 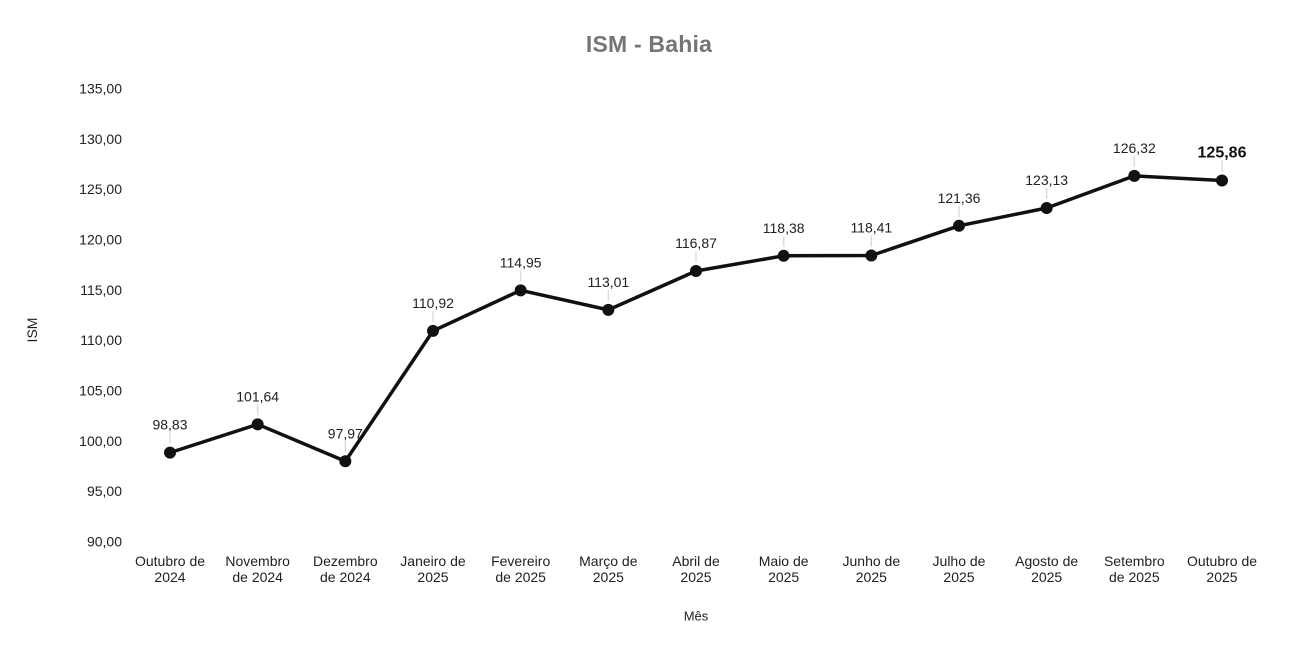 I want to click on y-tick-label: 100,00, so click(x=100, y=441).